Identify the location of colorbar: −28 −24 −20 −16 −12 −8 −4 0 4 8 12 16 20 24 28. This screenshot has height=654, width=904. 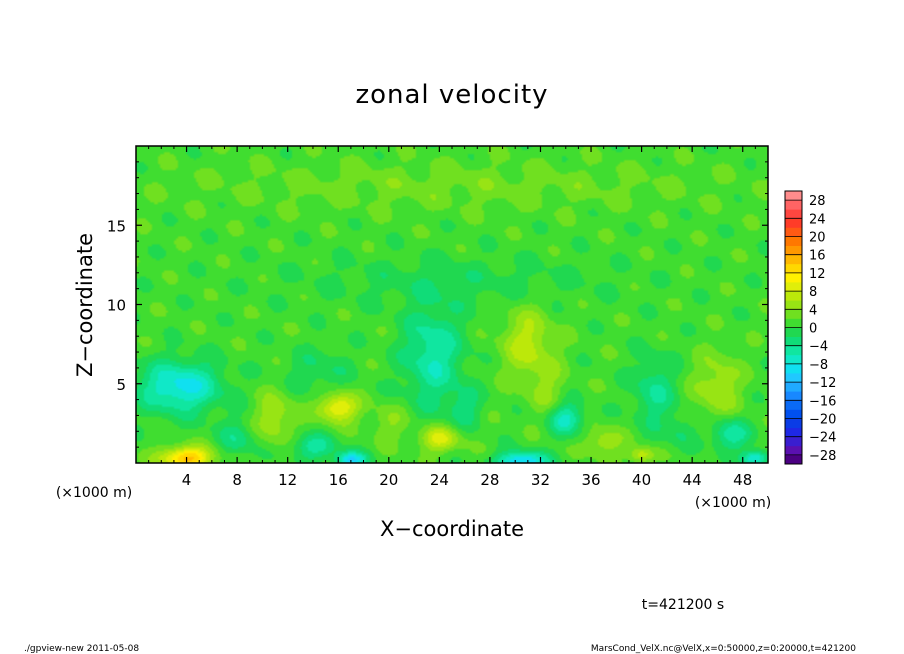
(810, 327).